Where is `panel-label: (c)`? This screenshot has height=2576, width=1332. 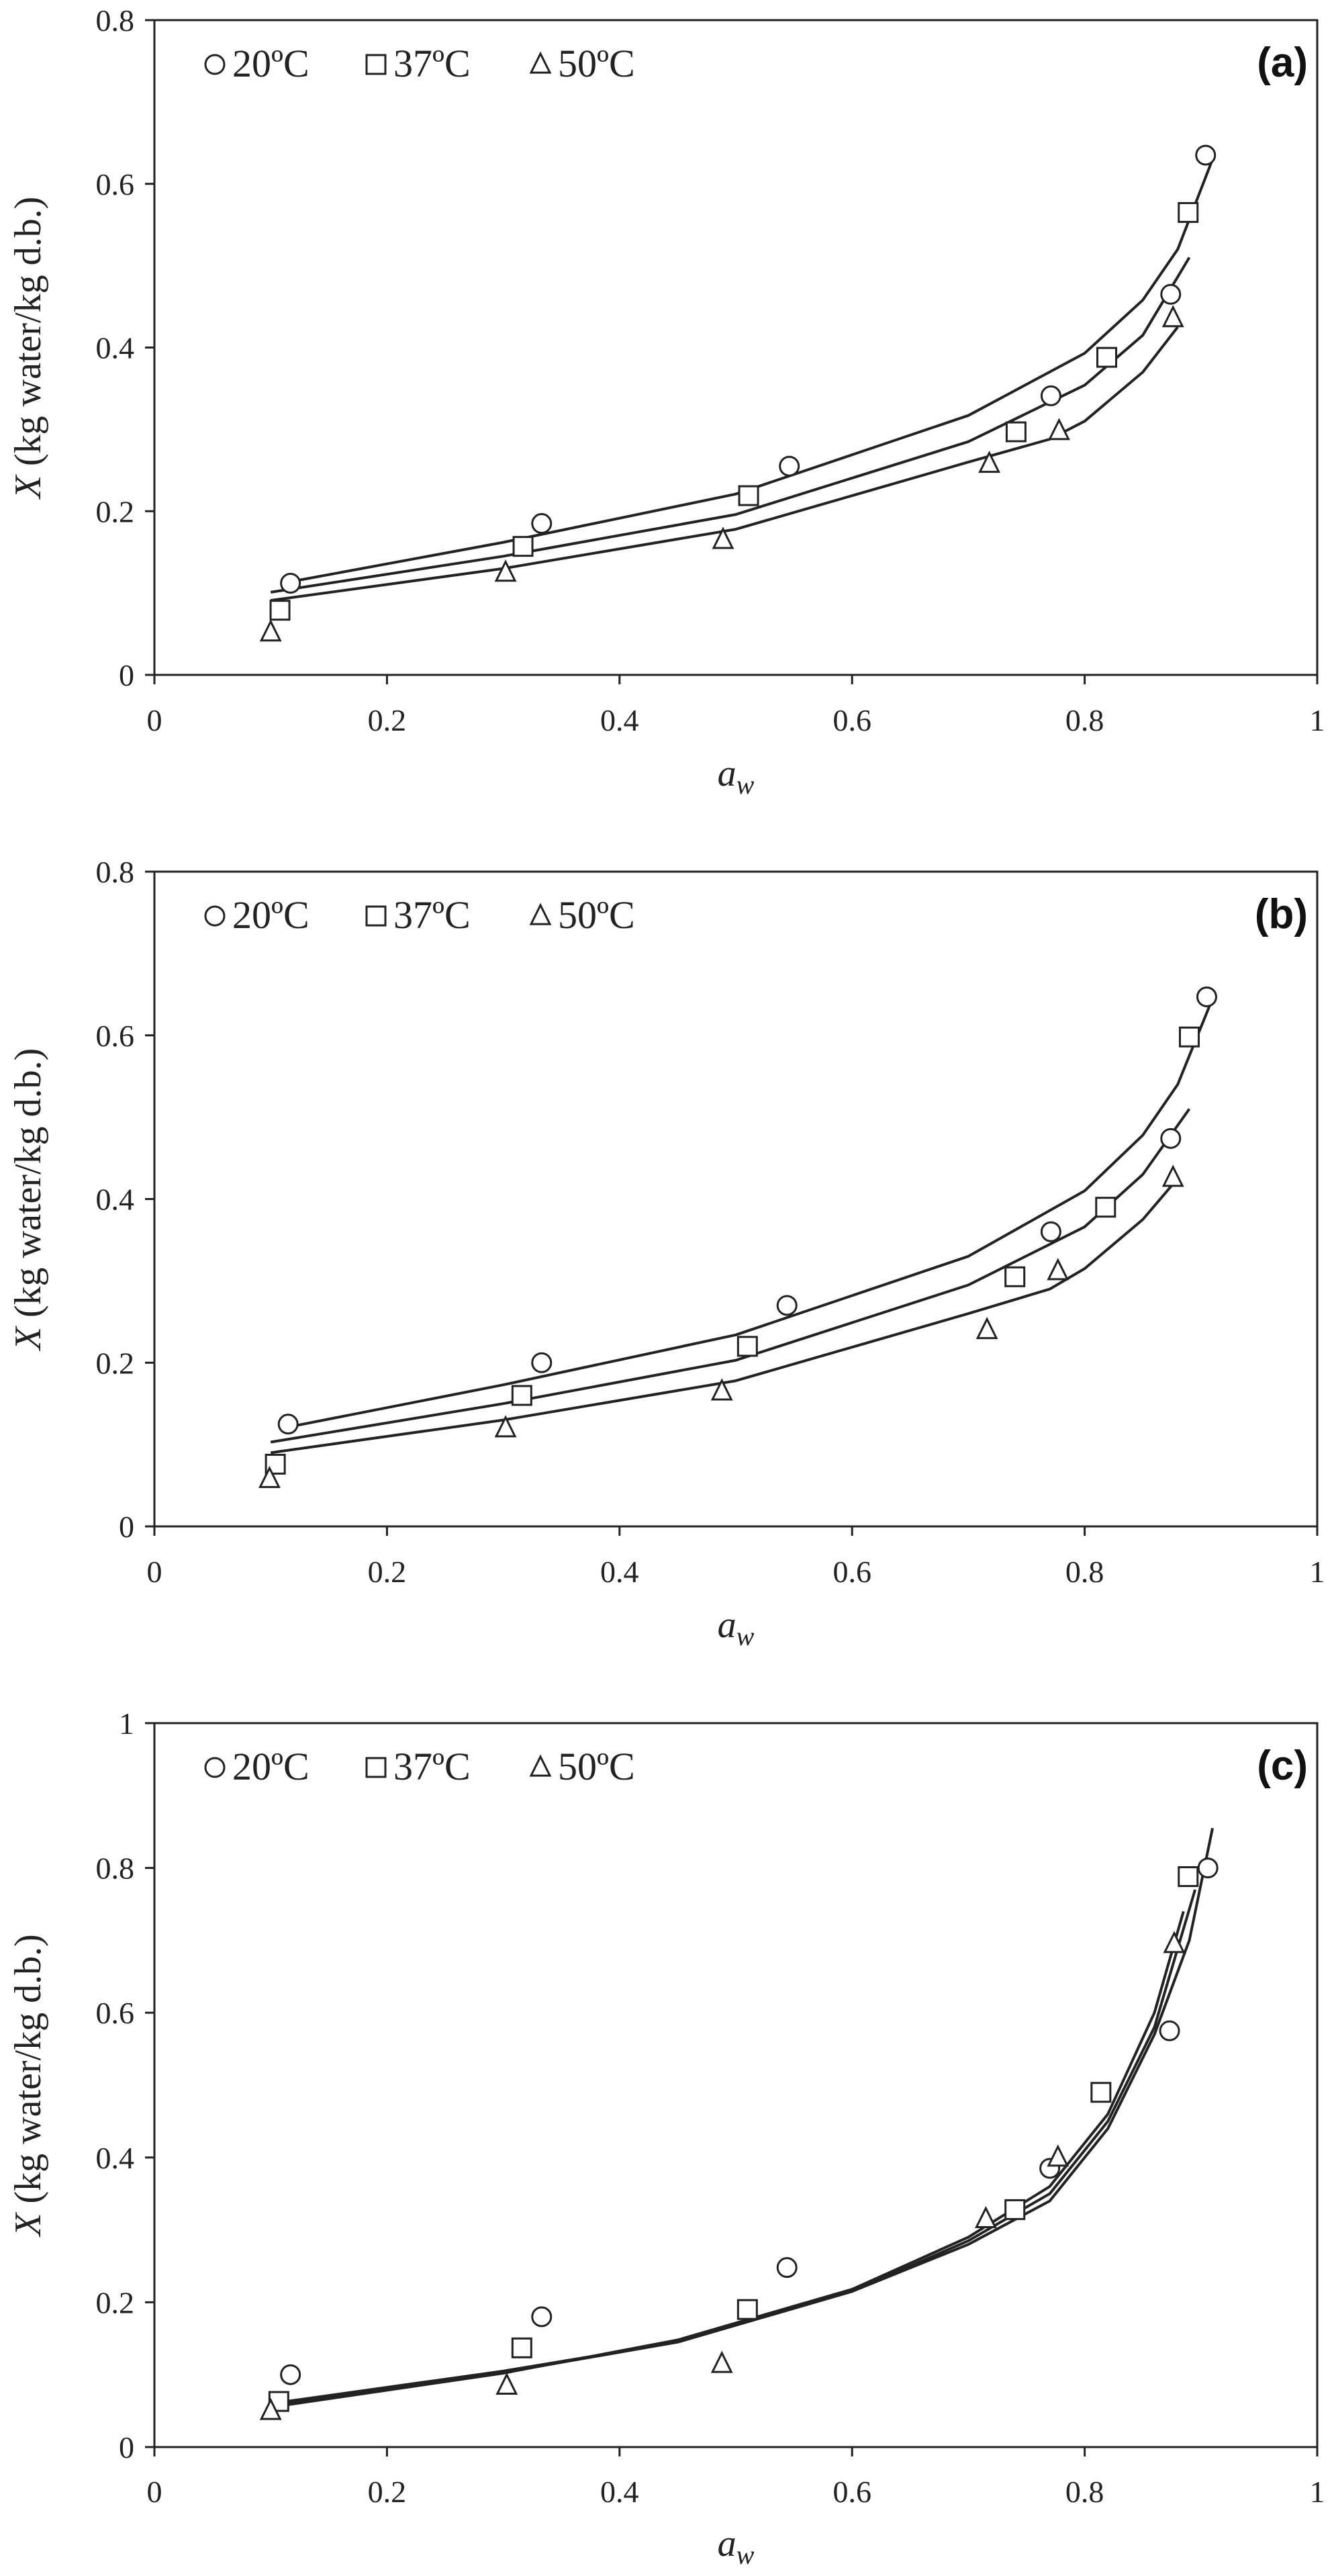 panel-label: (c) is located at coordinates (1282, 1766).